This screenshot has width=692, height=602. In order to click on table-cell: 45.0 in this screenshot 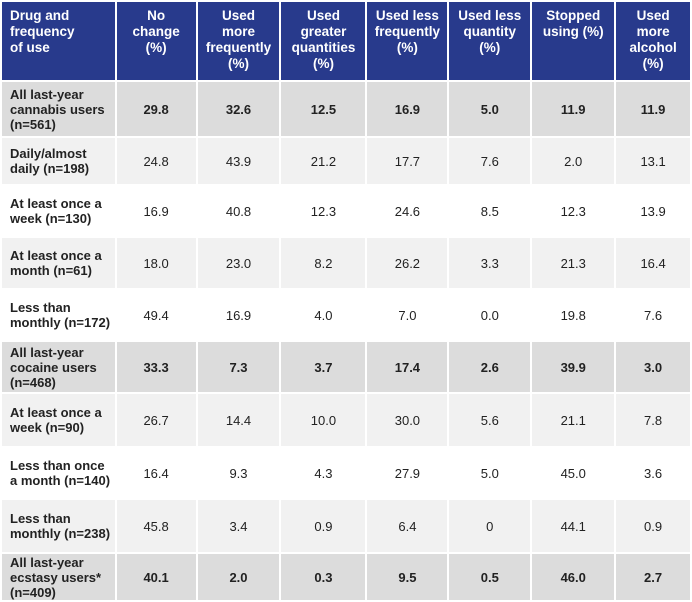, I will do `click(573, 473)`.